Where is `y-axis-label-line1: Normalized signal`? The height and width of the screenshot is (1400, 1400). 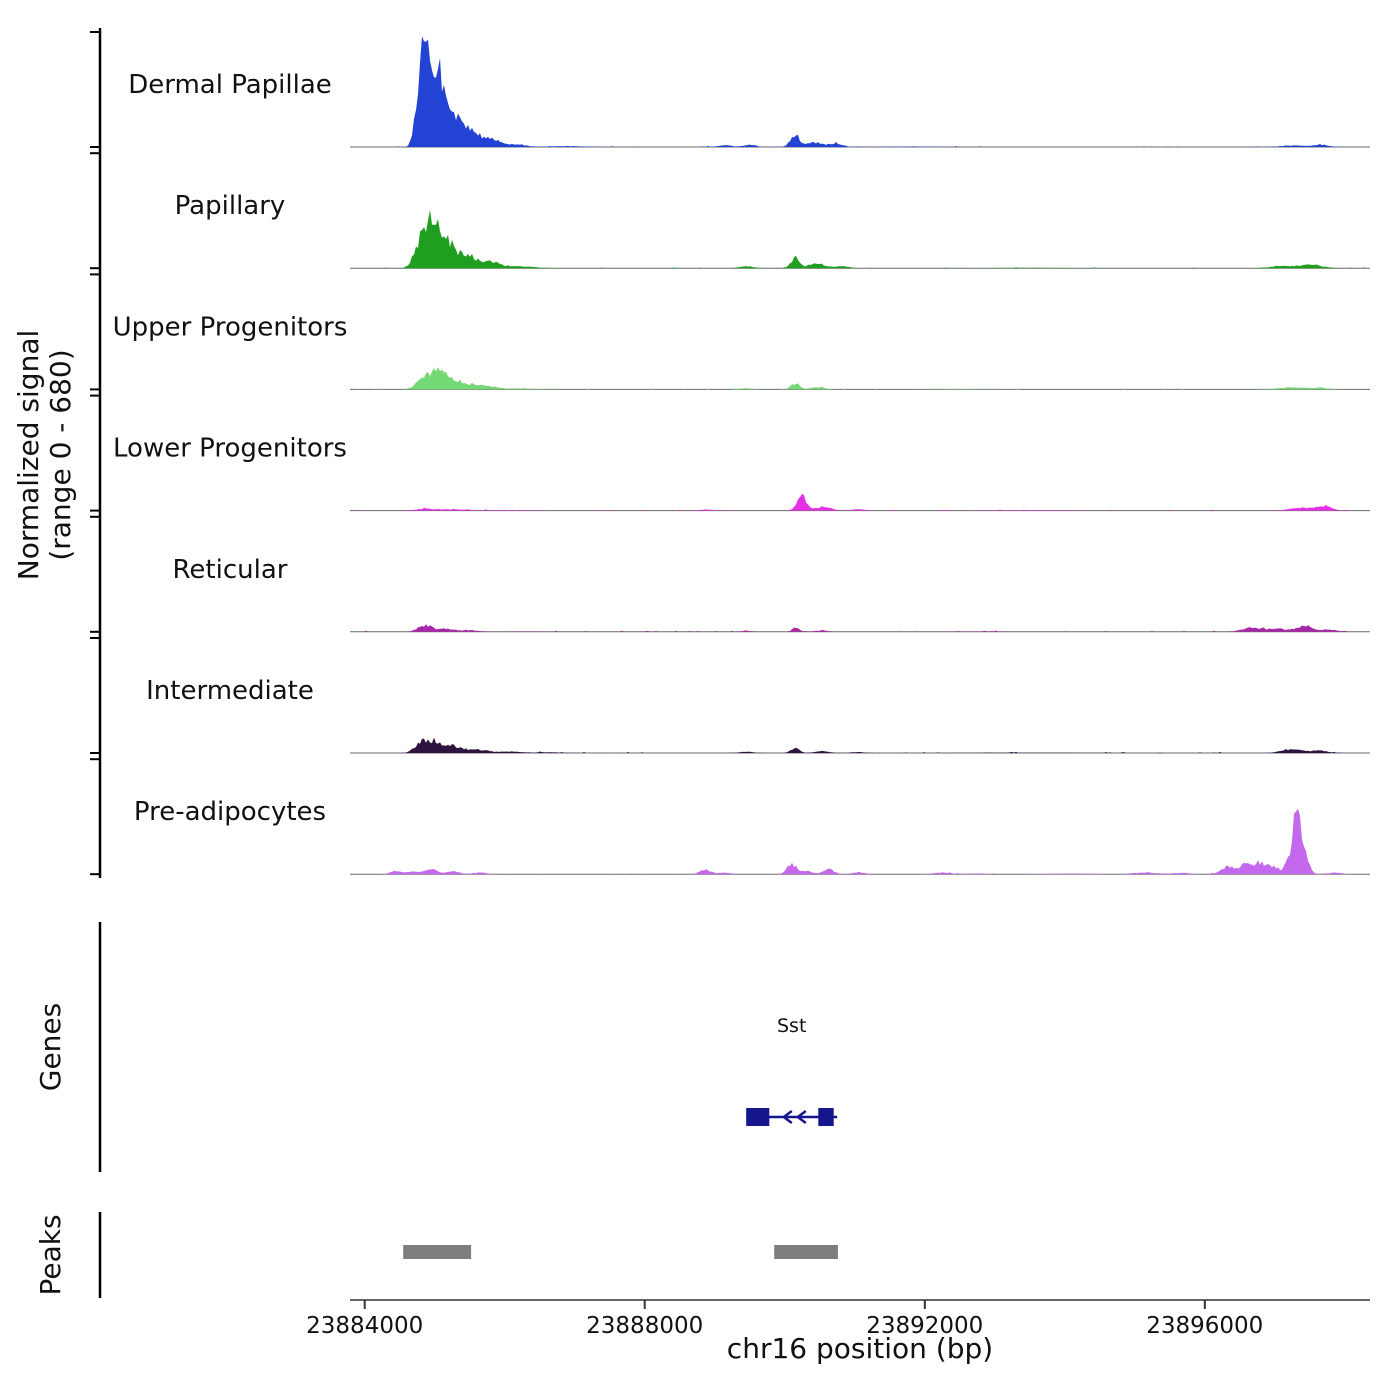
y-axis-label-line1: Normalized signal is located at coordinates (28, 455).